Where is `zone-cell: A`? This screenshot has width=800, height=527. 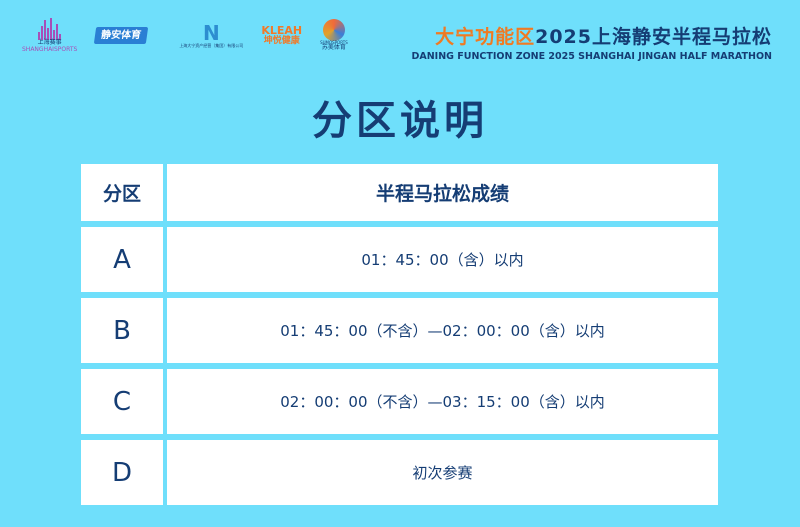 zone-cell: A is located at coordinates (122, 259).